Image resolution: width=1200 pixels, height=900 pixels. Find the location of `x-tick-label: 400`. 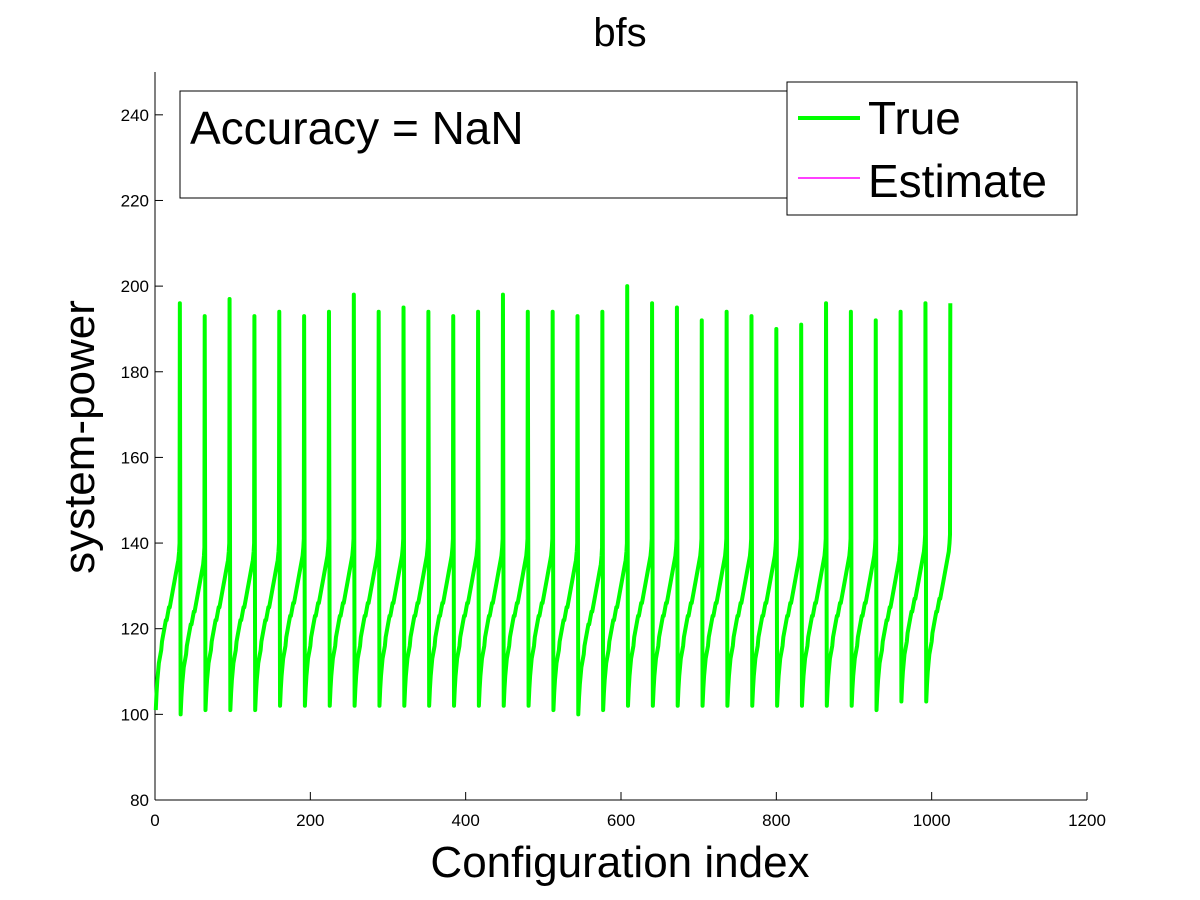

x-tick-label: 400 is located at coordinates (465, 820).